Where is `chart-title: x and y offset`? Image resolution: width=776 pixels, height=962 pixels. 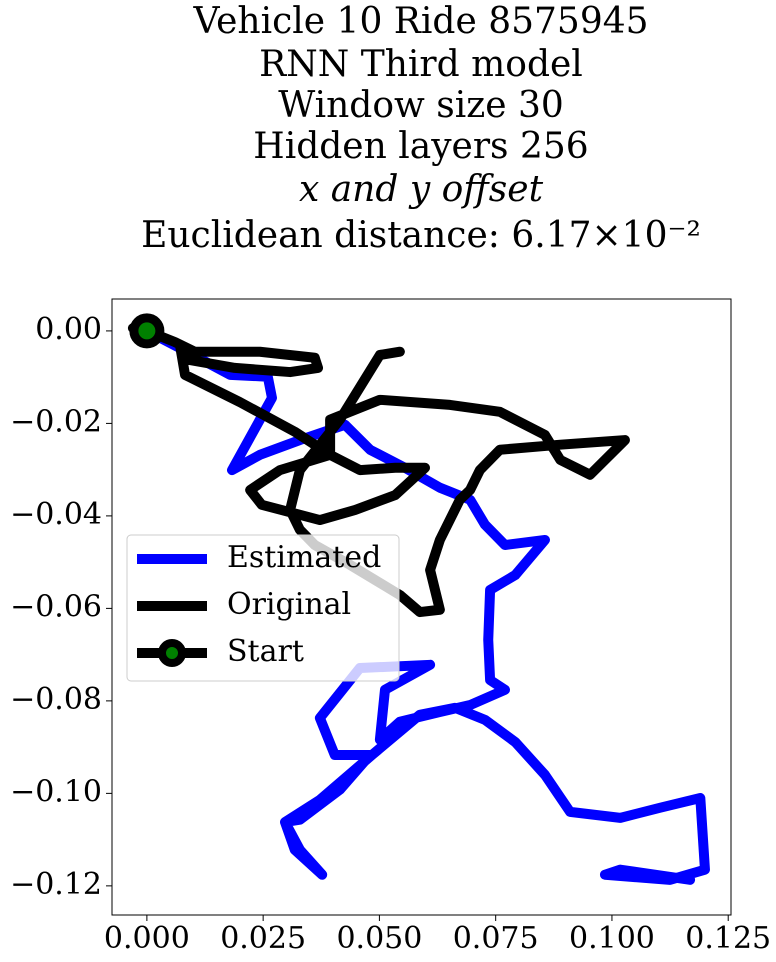
chart-title: x and y offset is located at coordinates (421, 189).